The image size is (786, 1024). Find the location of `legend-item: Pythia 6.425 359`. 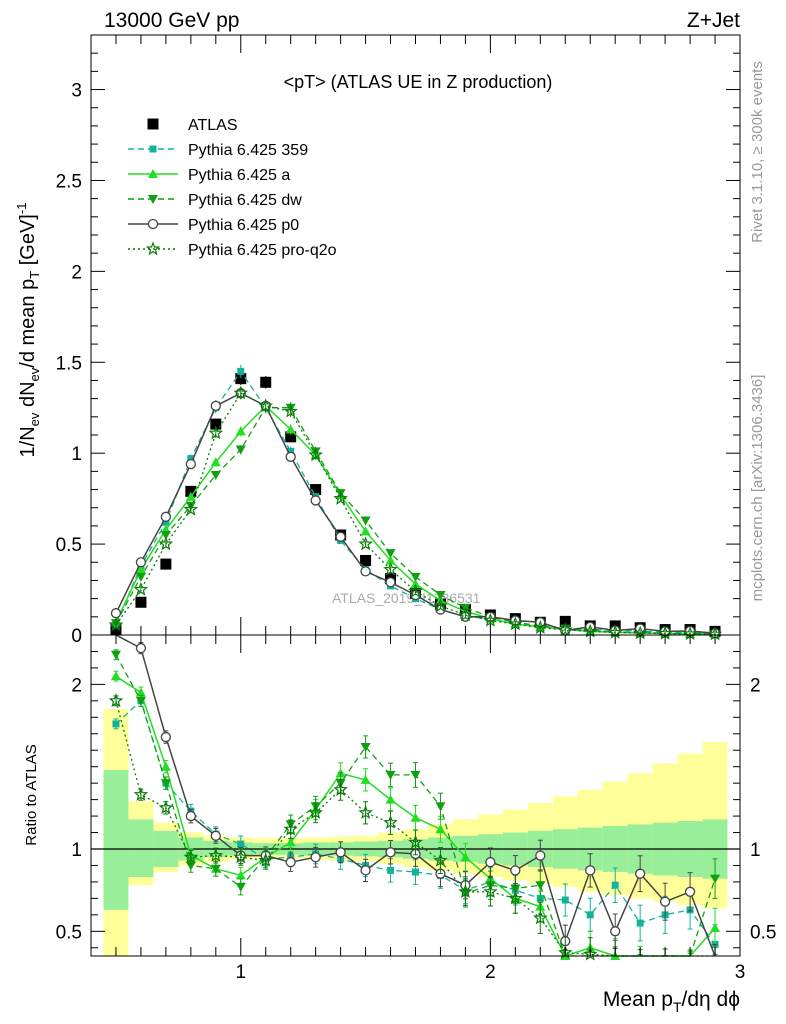

legend-item: Pythia 6.425 359 is located at coordinates (218, 150).